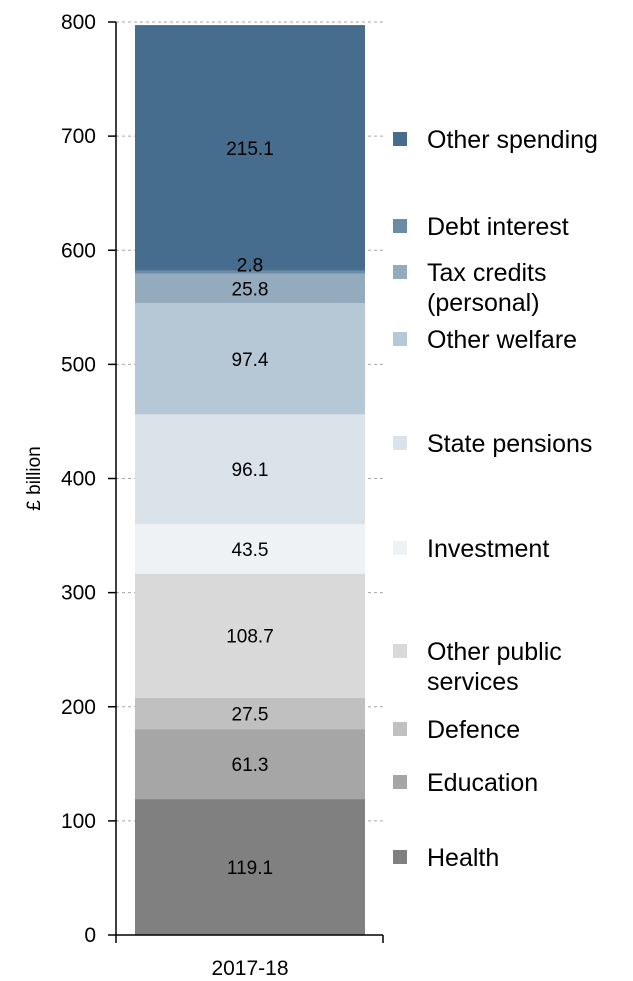 The image size is (633, 981). I want to click on y-tick-label-700: 700, so click(78, 136).